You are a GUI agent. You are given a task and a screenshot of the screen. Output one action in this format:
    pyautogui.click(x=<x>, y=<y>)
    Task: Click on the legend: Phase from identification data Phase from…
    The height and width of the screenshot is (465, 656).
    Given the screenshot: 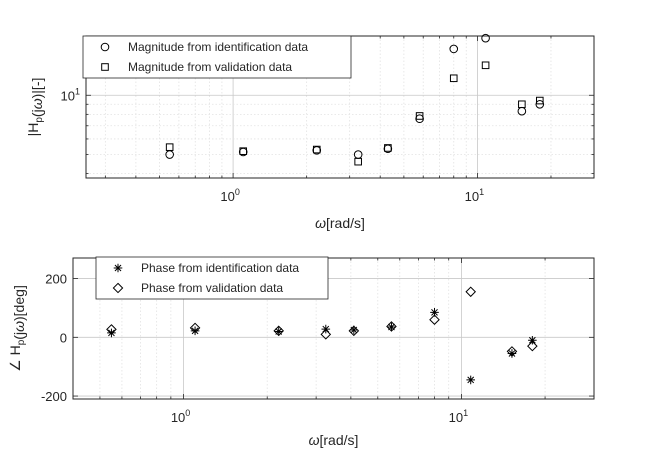 What is the action you would take?
    pyautogui.click(x=212, y=278)
    